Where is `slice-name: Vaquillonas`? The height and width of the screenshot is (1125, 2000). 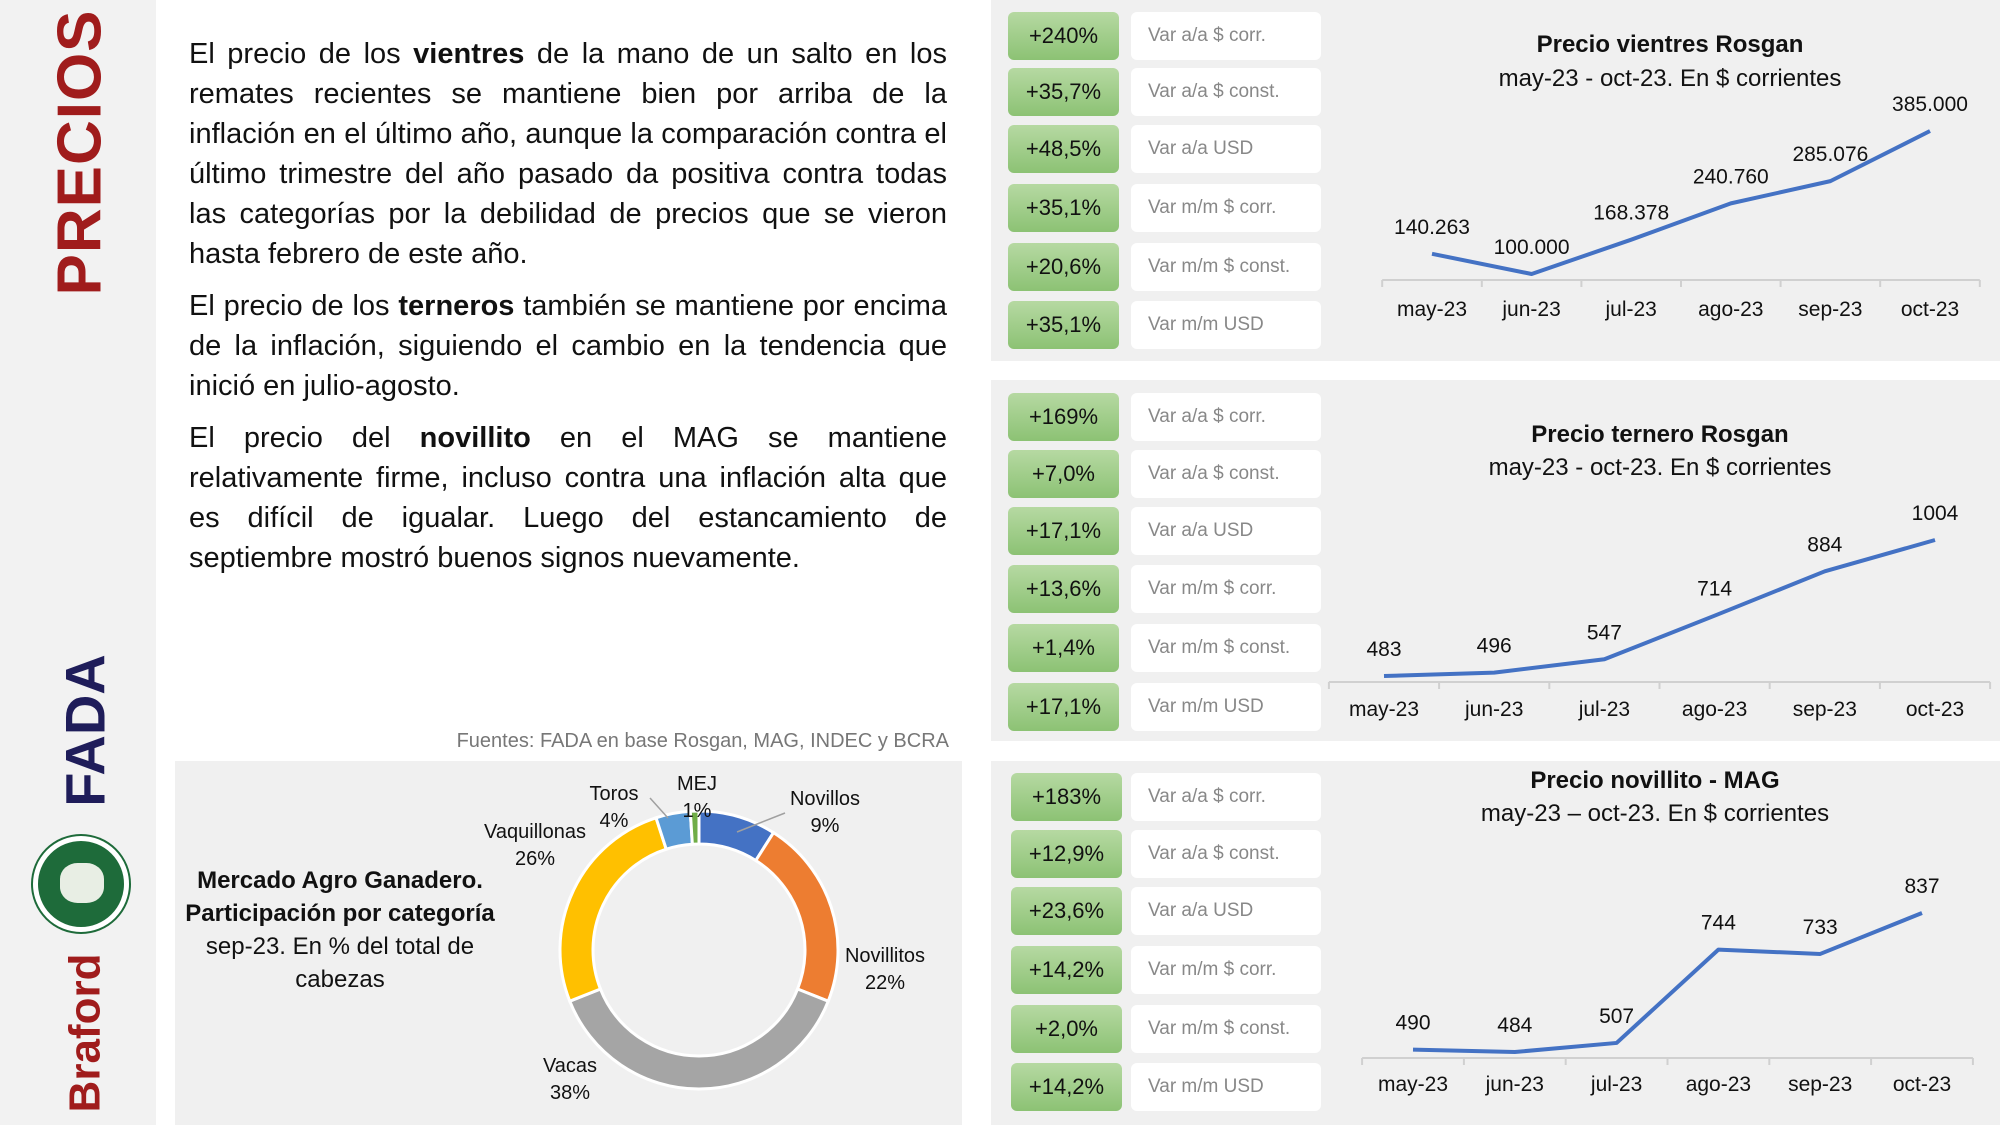 slice-name: Vaquillonas is located at coordinates (535, 832).